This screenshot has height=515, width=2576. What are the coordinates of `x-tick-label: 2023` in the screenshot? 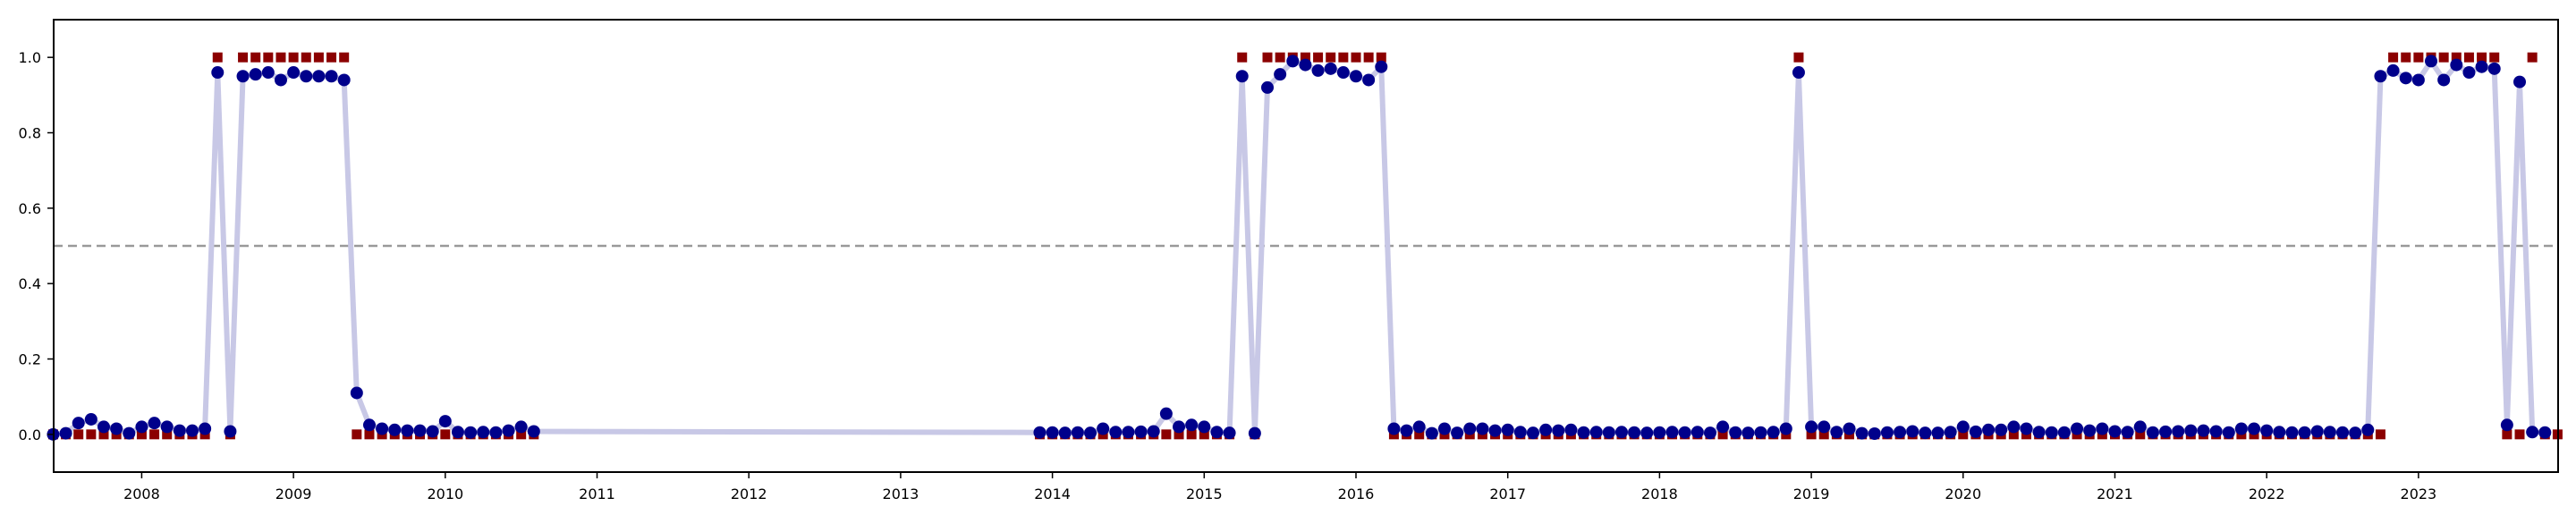 It's located at (2419, 493).